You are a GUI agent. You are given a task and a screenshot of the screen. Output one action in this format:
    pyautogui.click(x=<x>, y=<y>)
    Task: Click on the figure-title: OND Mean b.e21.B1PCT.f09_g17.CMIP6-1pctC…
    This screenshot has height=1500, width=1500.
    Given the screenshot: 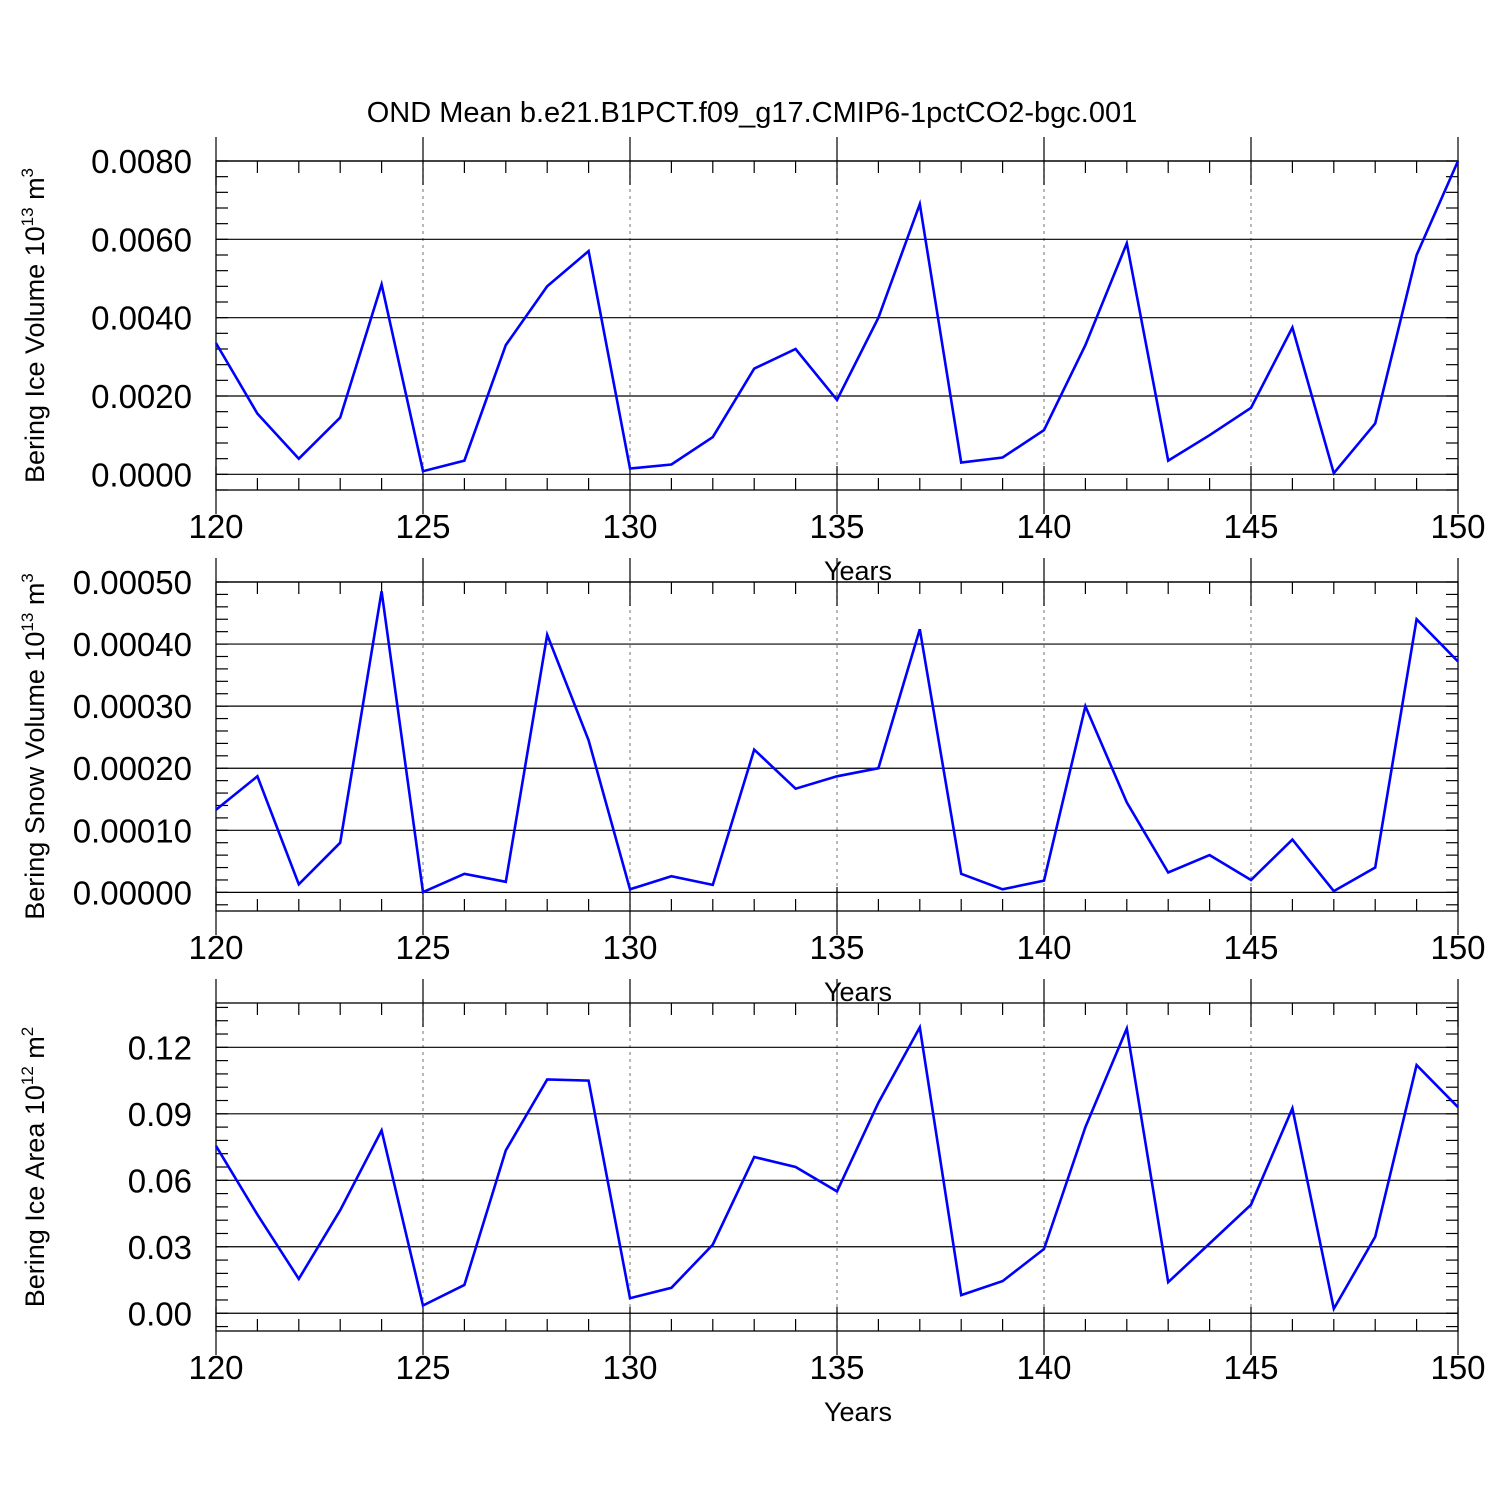 What is the action you would take?
    pyautogui.click(x=752, y=113)
    